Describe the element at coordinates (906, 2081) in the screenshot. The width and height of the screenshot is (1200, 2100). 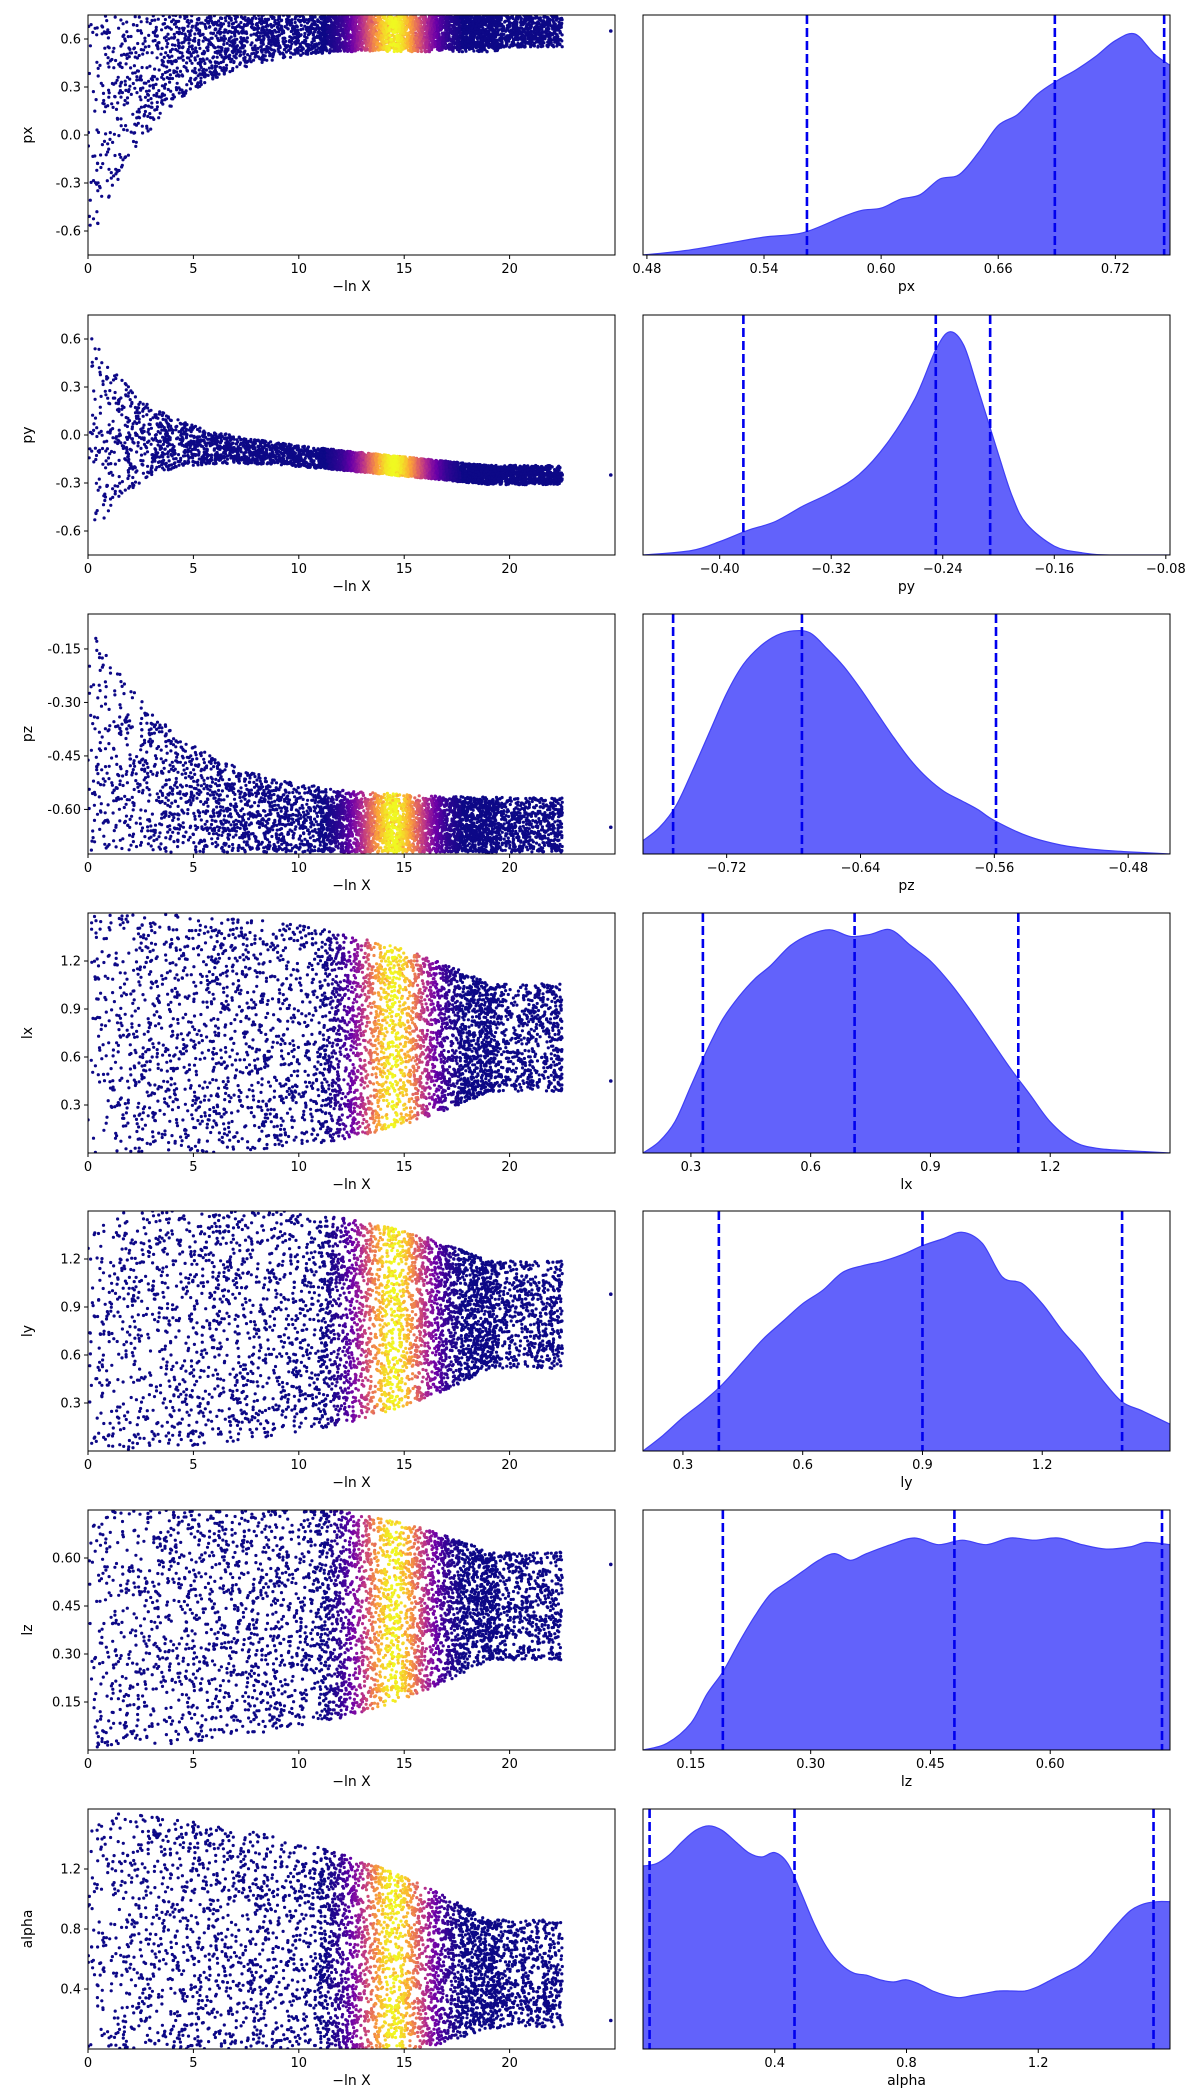
I see `x-axis-label: alpha` at that location.